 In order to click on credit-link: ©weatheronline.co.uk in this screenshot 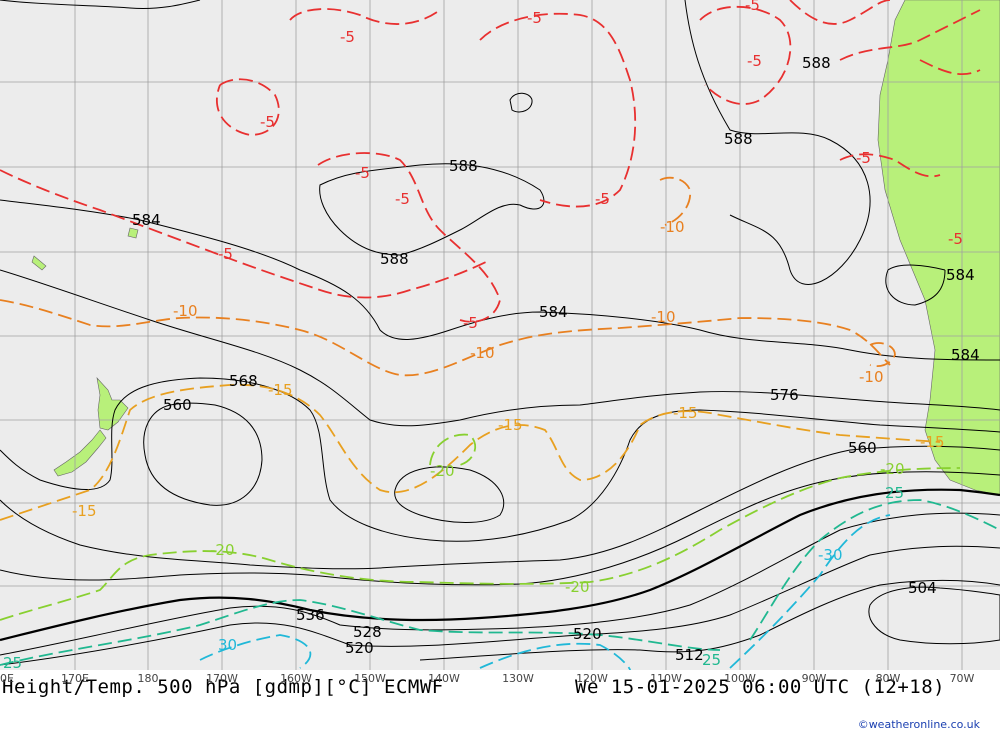, I will do `click(918, 724)`.